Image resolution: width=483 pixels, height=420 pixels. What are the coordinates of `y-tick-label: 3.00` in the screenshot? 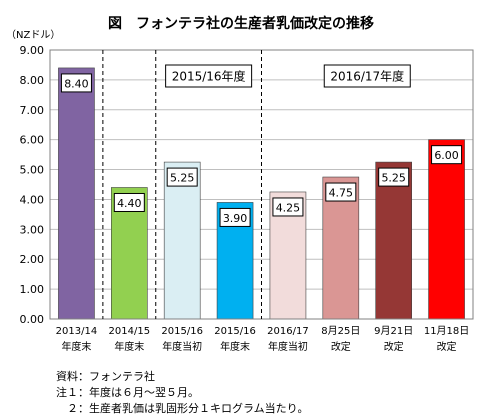 It's located at (32, 229).